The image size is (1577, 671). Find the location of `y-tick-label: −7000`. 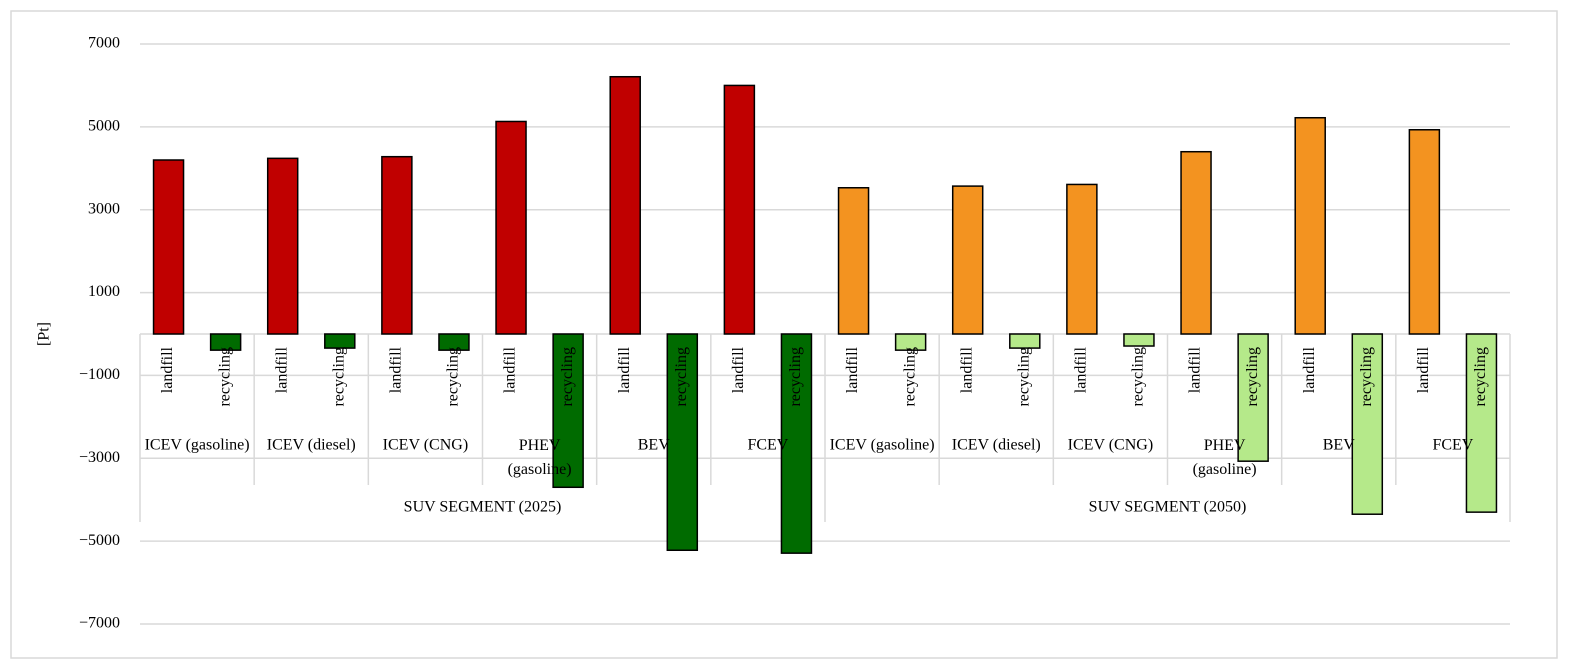

y-tick-label: −7000 is located at coordinates (99, 623).